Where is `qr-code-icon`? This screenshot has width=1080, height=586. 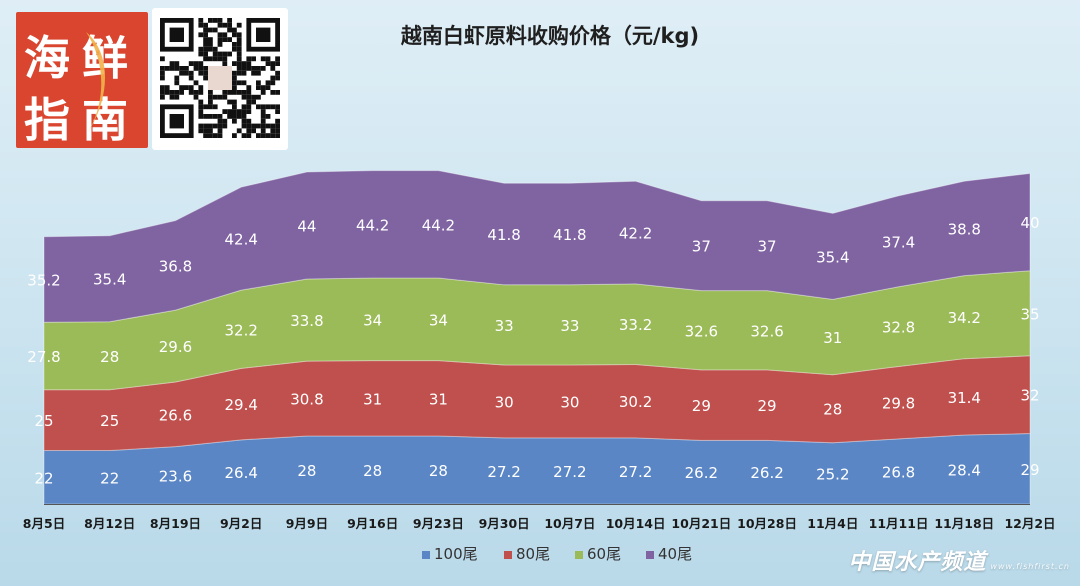
qr-code-icon is located at coordinates (220, 78).